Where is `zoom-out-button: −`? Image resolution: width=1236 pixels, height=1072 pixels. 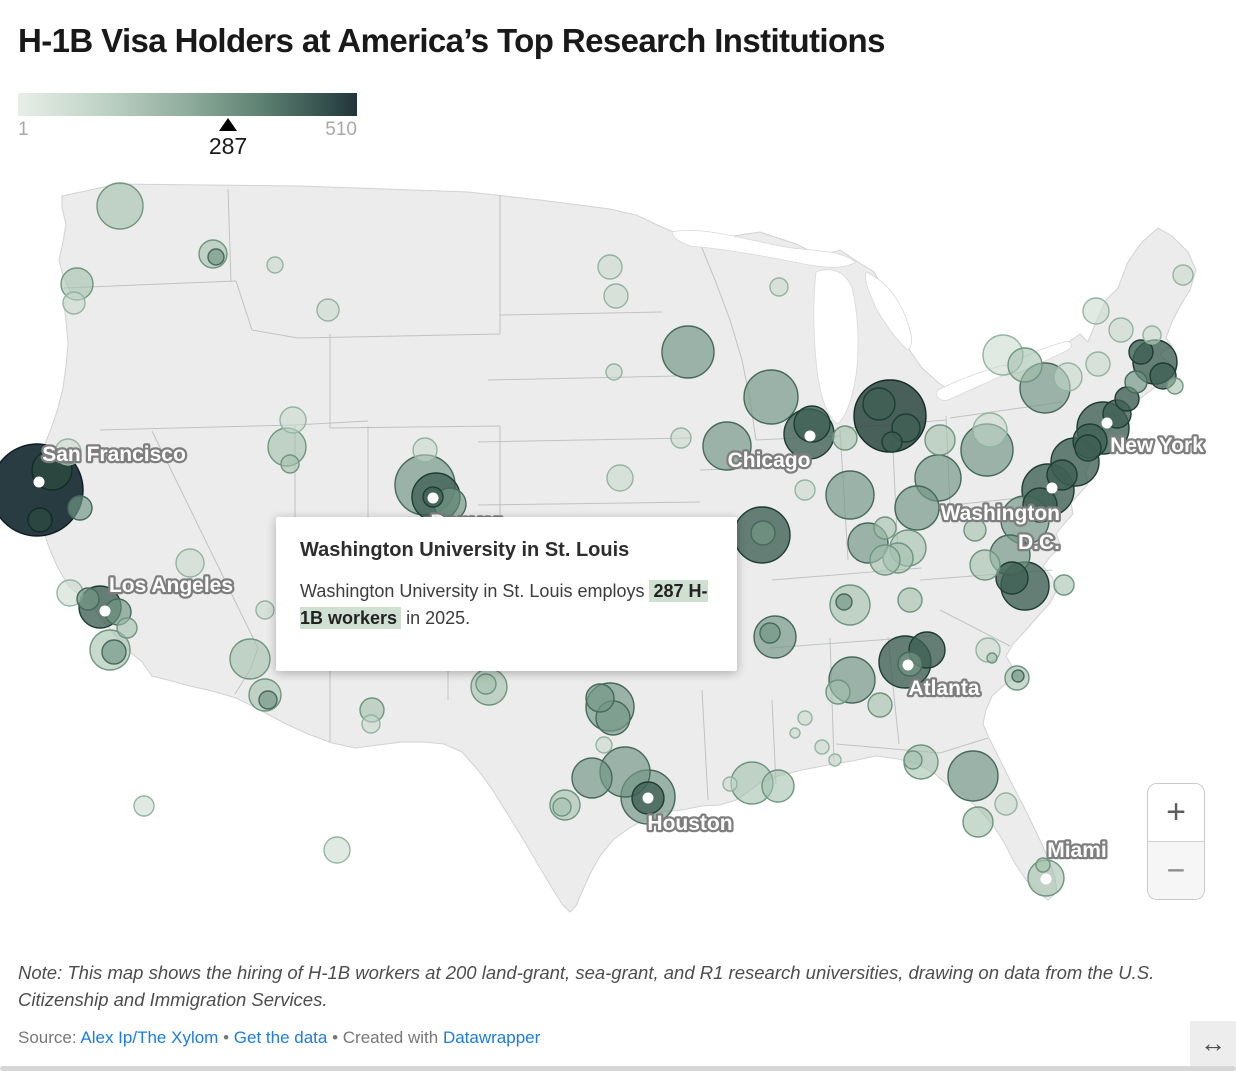
zoom-out-button: − is located at coordinates (1176, 870).